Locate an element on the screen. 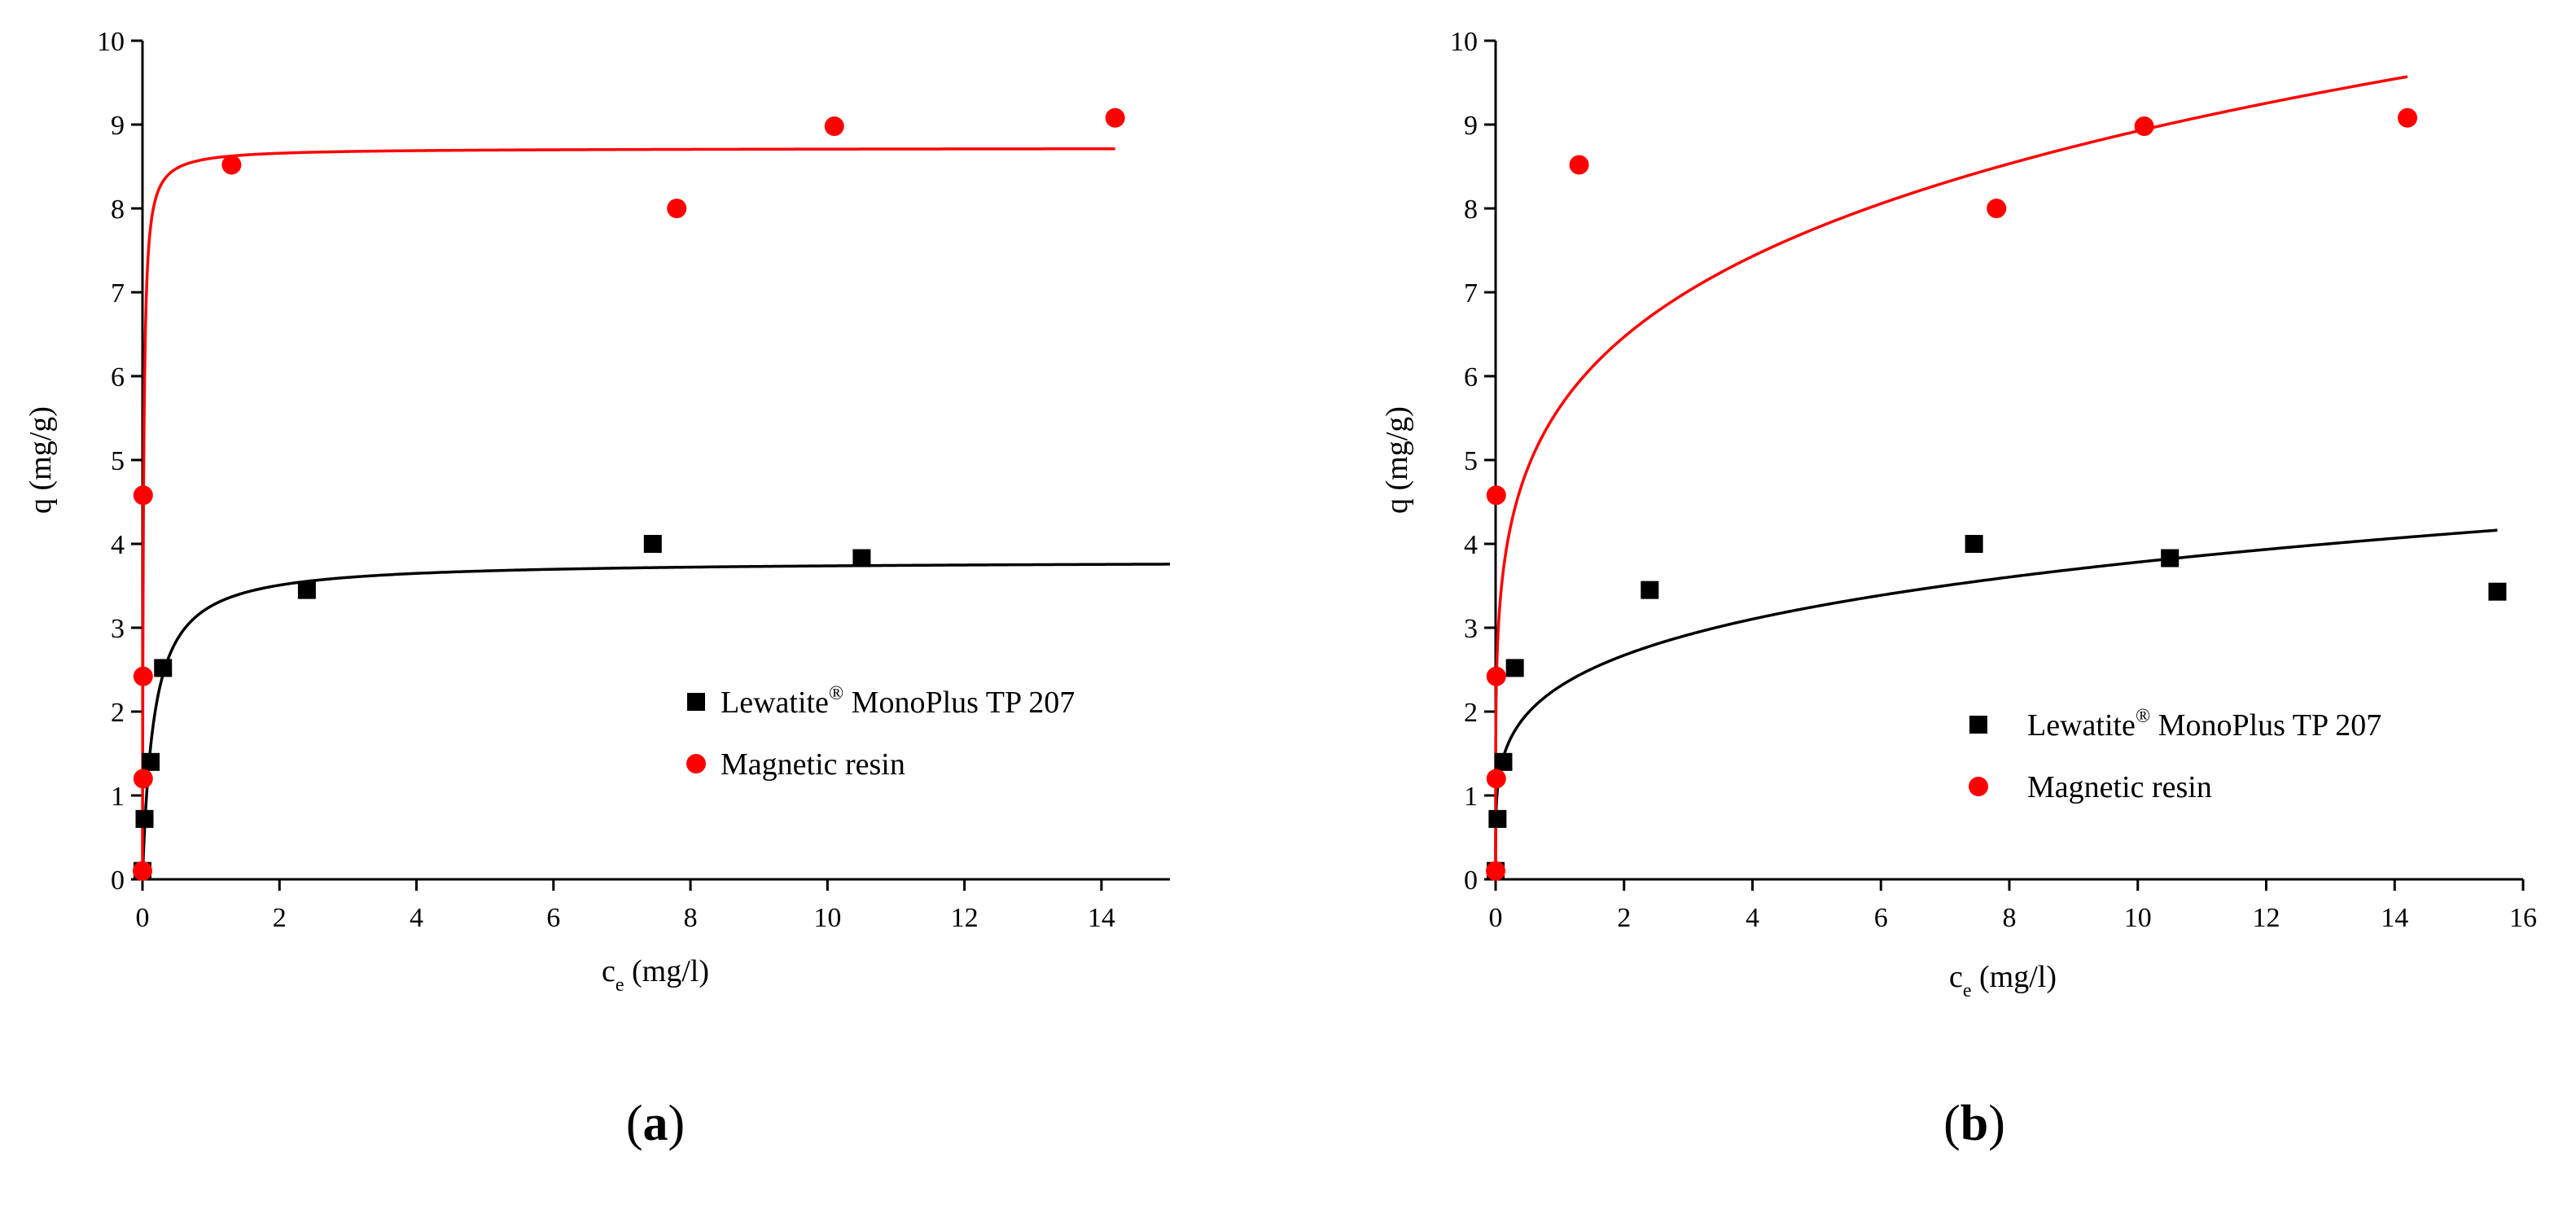 The width and height of the screenshot is (2576, 1205). panel-label: (b) is located at coordinates (1974, 1123).